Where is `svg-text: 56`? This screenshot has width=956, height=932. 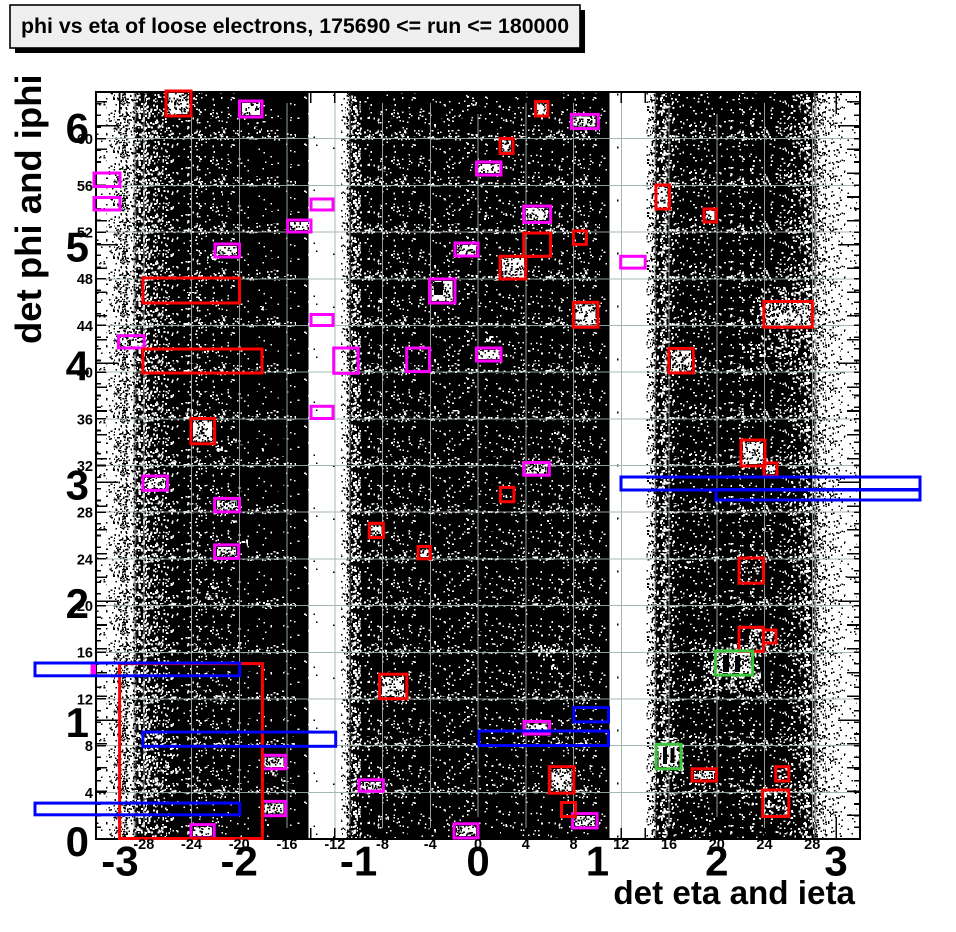 svg-text: 56 is located at coordinates (85, 187).